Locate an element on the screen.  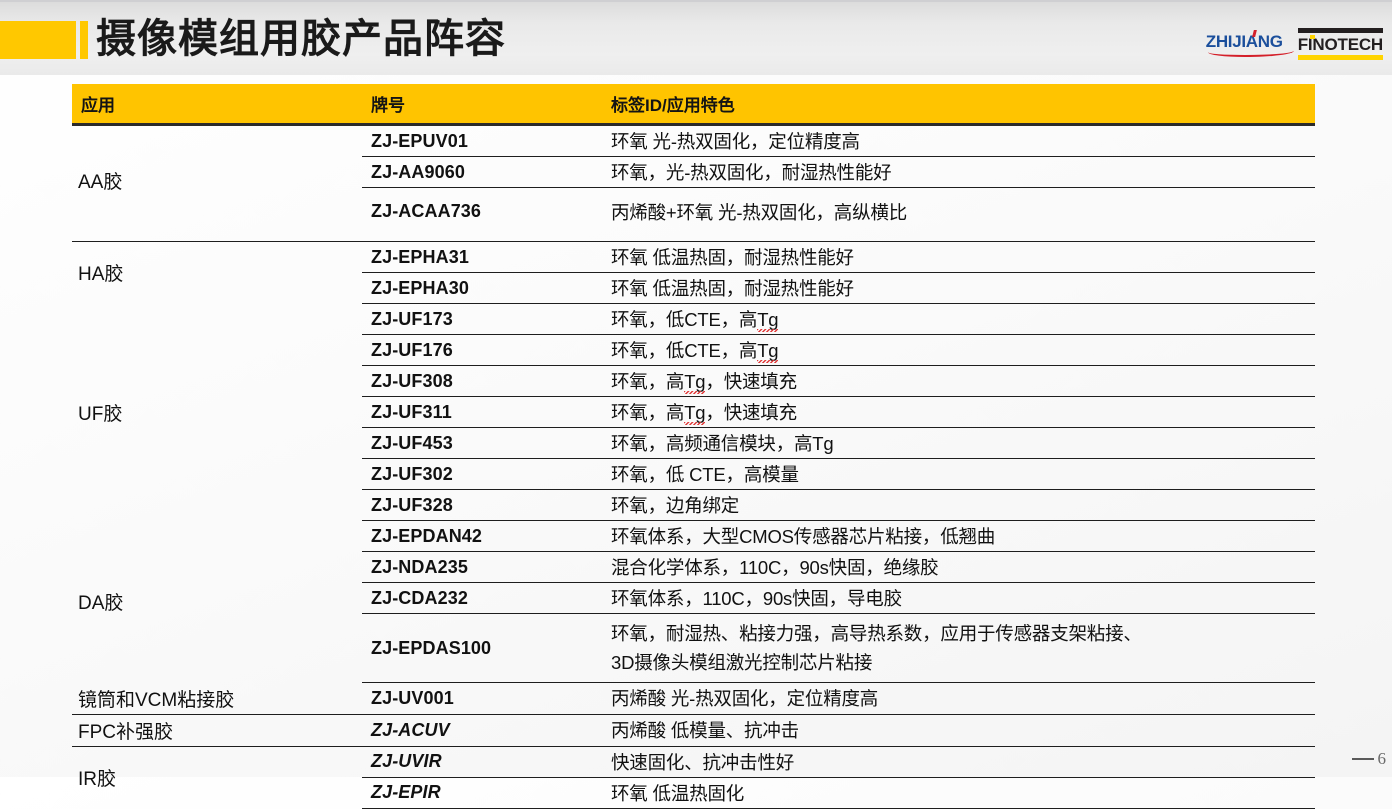
page-number-group: 6 is located at coordinates (1369, 759).